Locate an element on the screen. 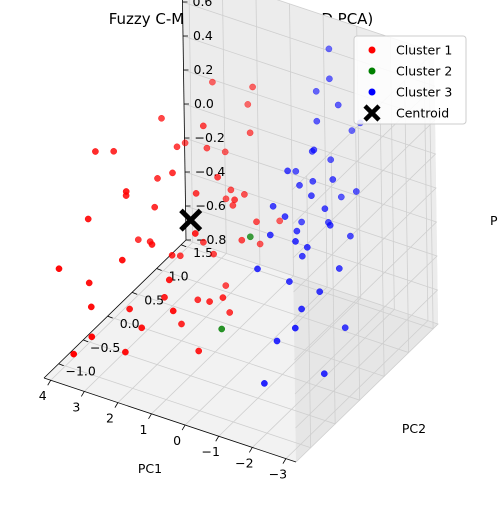  y-tick-label: 0.0 is located at coordinates (130, 323).